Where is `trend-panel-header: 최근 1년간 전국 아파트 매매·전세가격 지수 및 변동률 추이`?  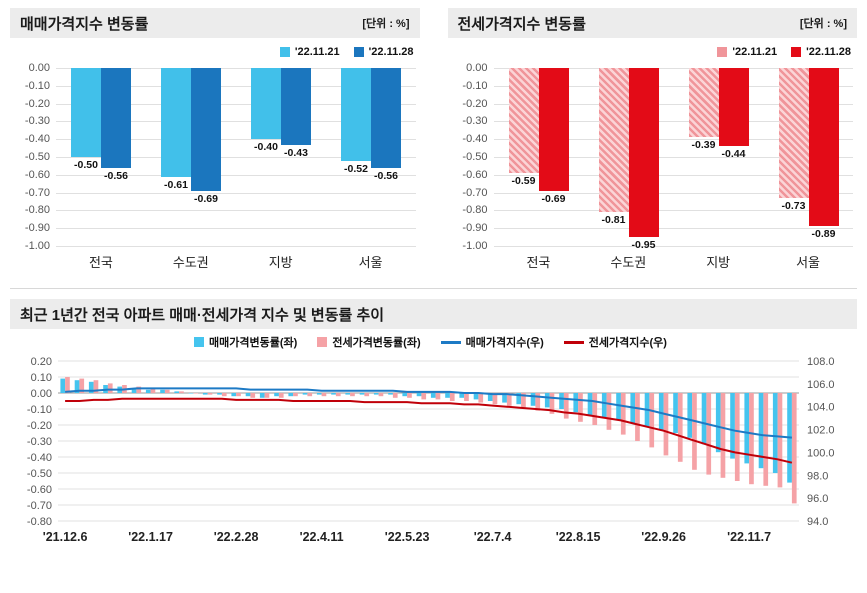
trend-panel-header: 최근 1년간 전국 아파트 매매·전세가격 지수 및 변동률 추이 is located at coordinates (433, 314).